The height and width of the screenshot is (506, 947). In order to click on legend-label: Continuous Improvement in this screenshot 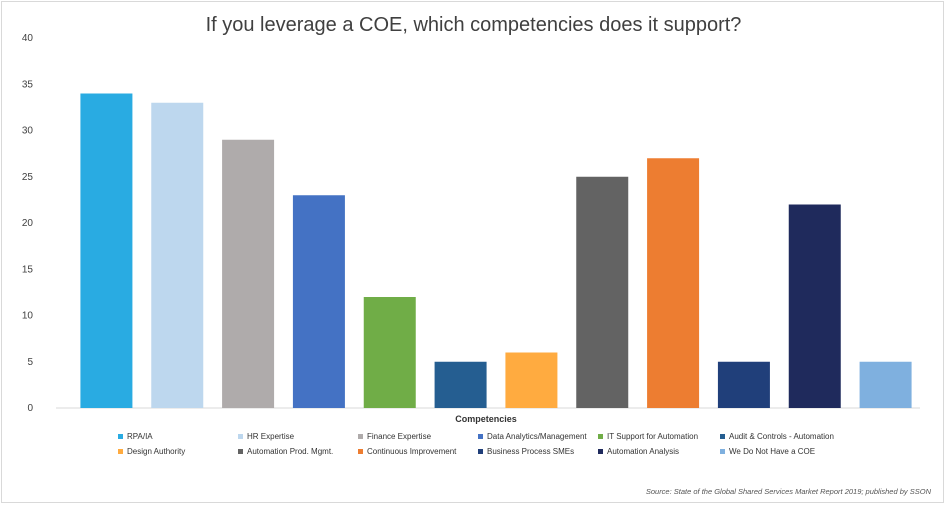, I will do `click(412, 451)`.